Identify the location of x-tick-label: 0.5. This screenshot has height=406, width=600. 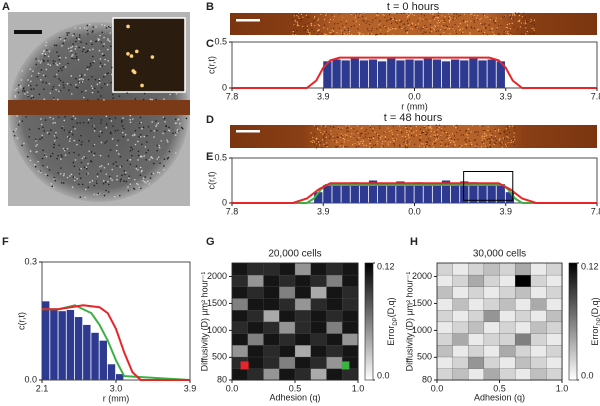
(499, 388).